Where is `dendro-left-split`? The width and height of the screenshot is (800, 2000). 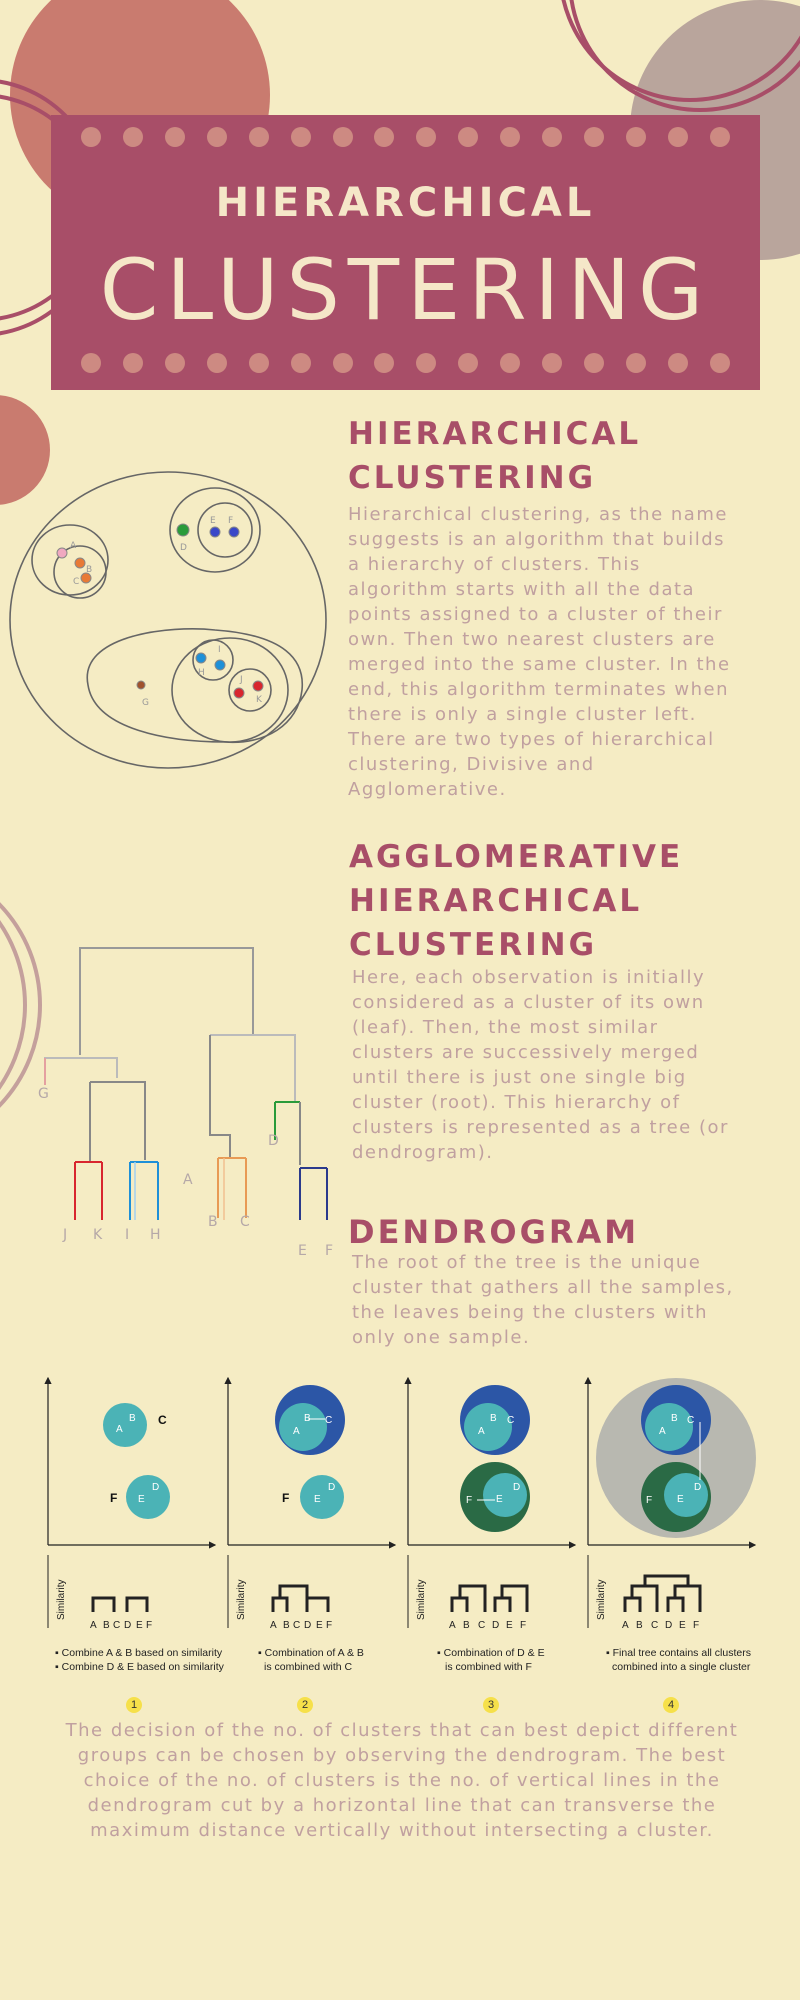
dendro-left-split is located at coordinates (81, 1067).